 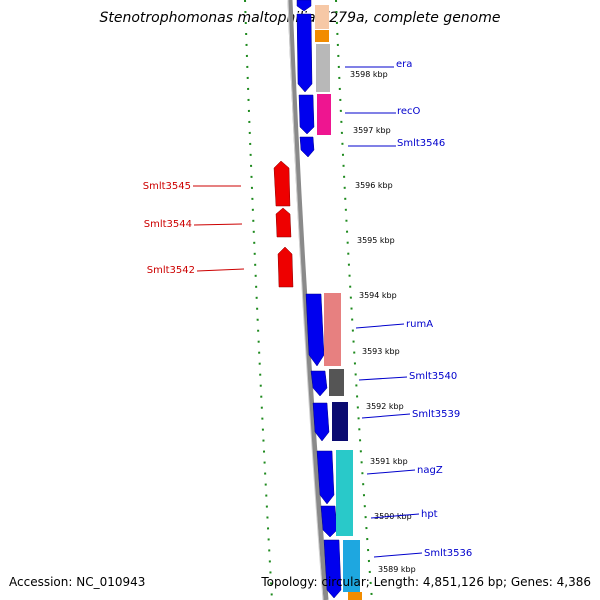 What do you see at coordinates (325, 477) in the screenshot?
I see `cds-arrow-nagz` at bounding box center [325, 477].